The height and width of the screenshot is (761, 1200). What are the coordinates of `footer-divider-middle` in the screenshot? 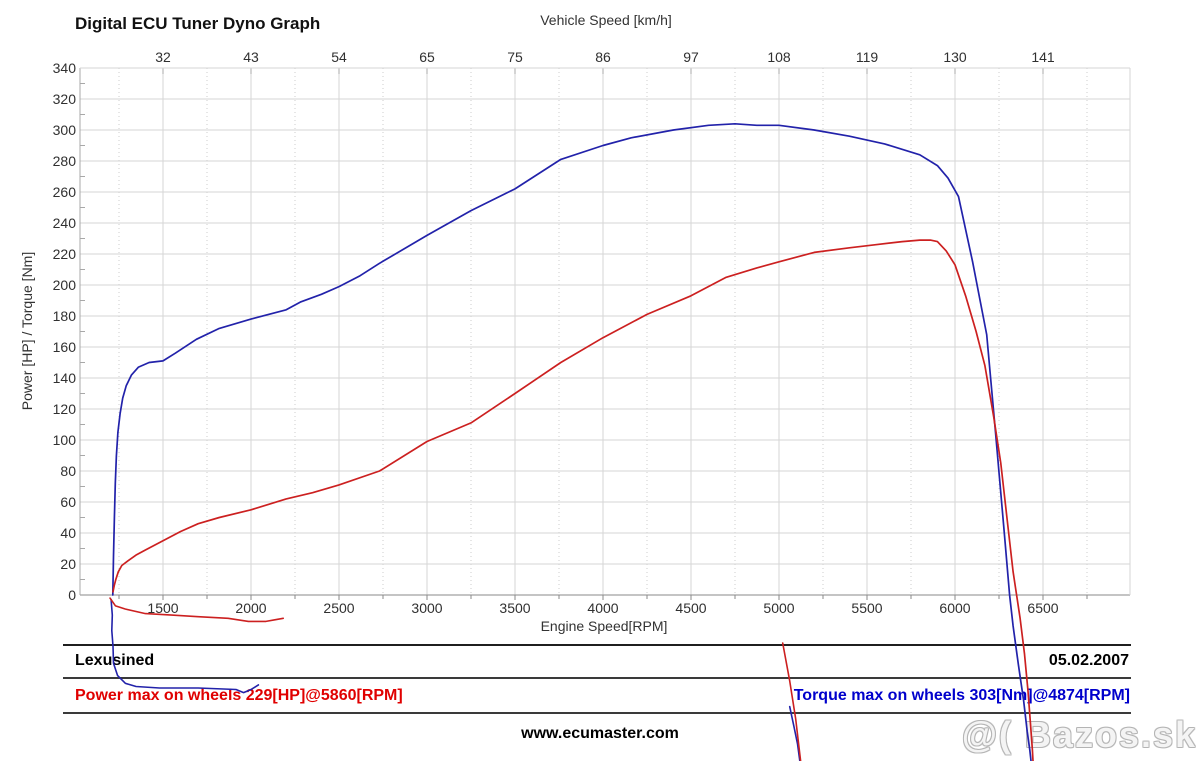 It's located at (597, 678).